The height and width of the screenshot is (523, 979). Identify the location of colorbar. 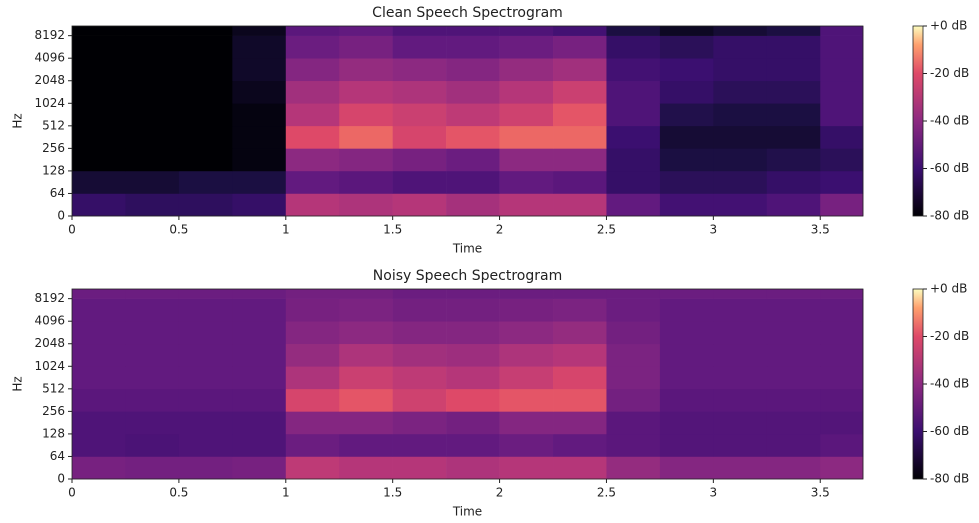
(918, 121).